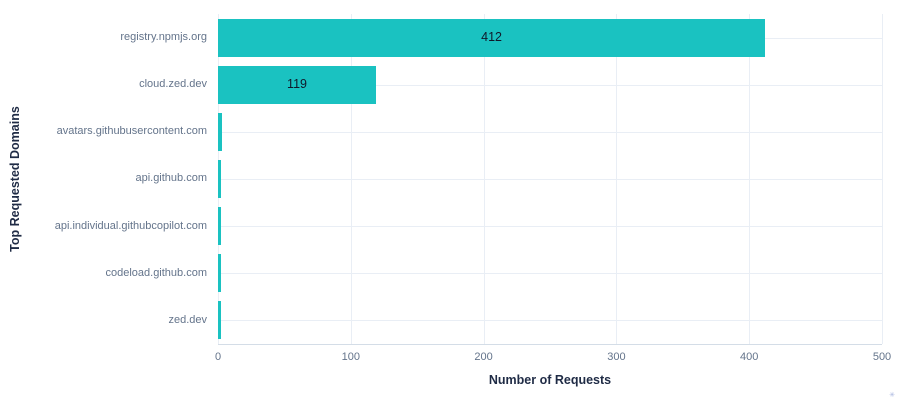  Describe the element at coordinates (882, 357) in the screenshot. I see `x-tick-label: 500` at that location.